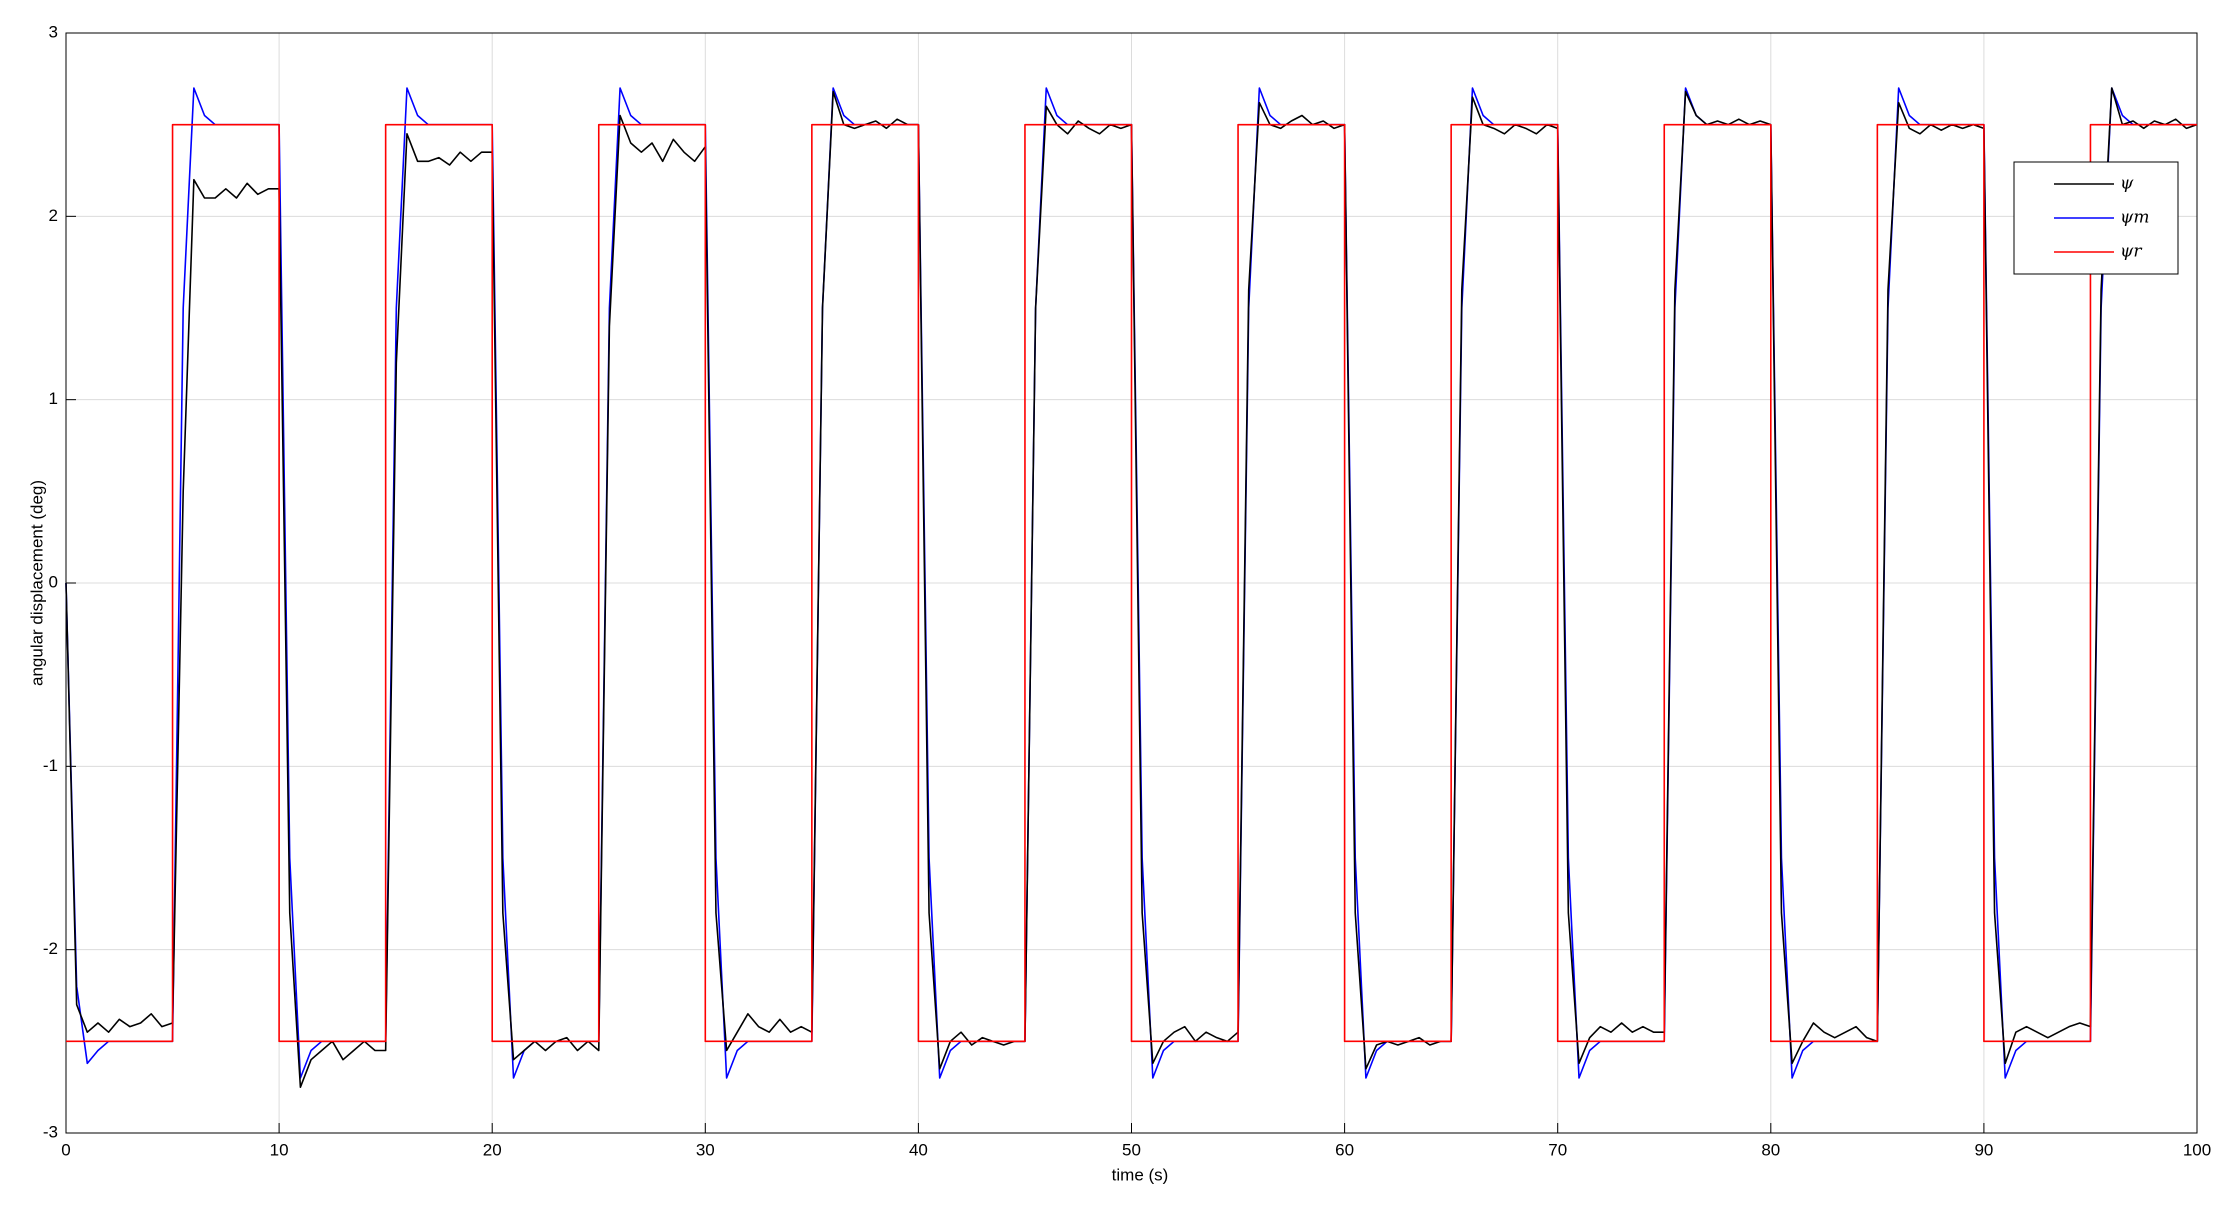 This screenshot has height=1205, width=2235. What do you see at coordinates (1140, 1174) in the screenshot?
I see `x-axis-label: time (s)` at bounding box center [1140, 1174].